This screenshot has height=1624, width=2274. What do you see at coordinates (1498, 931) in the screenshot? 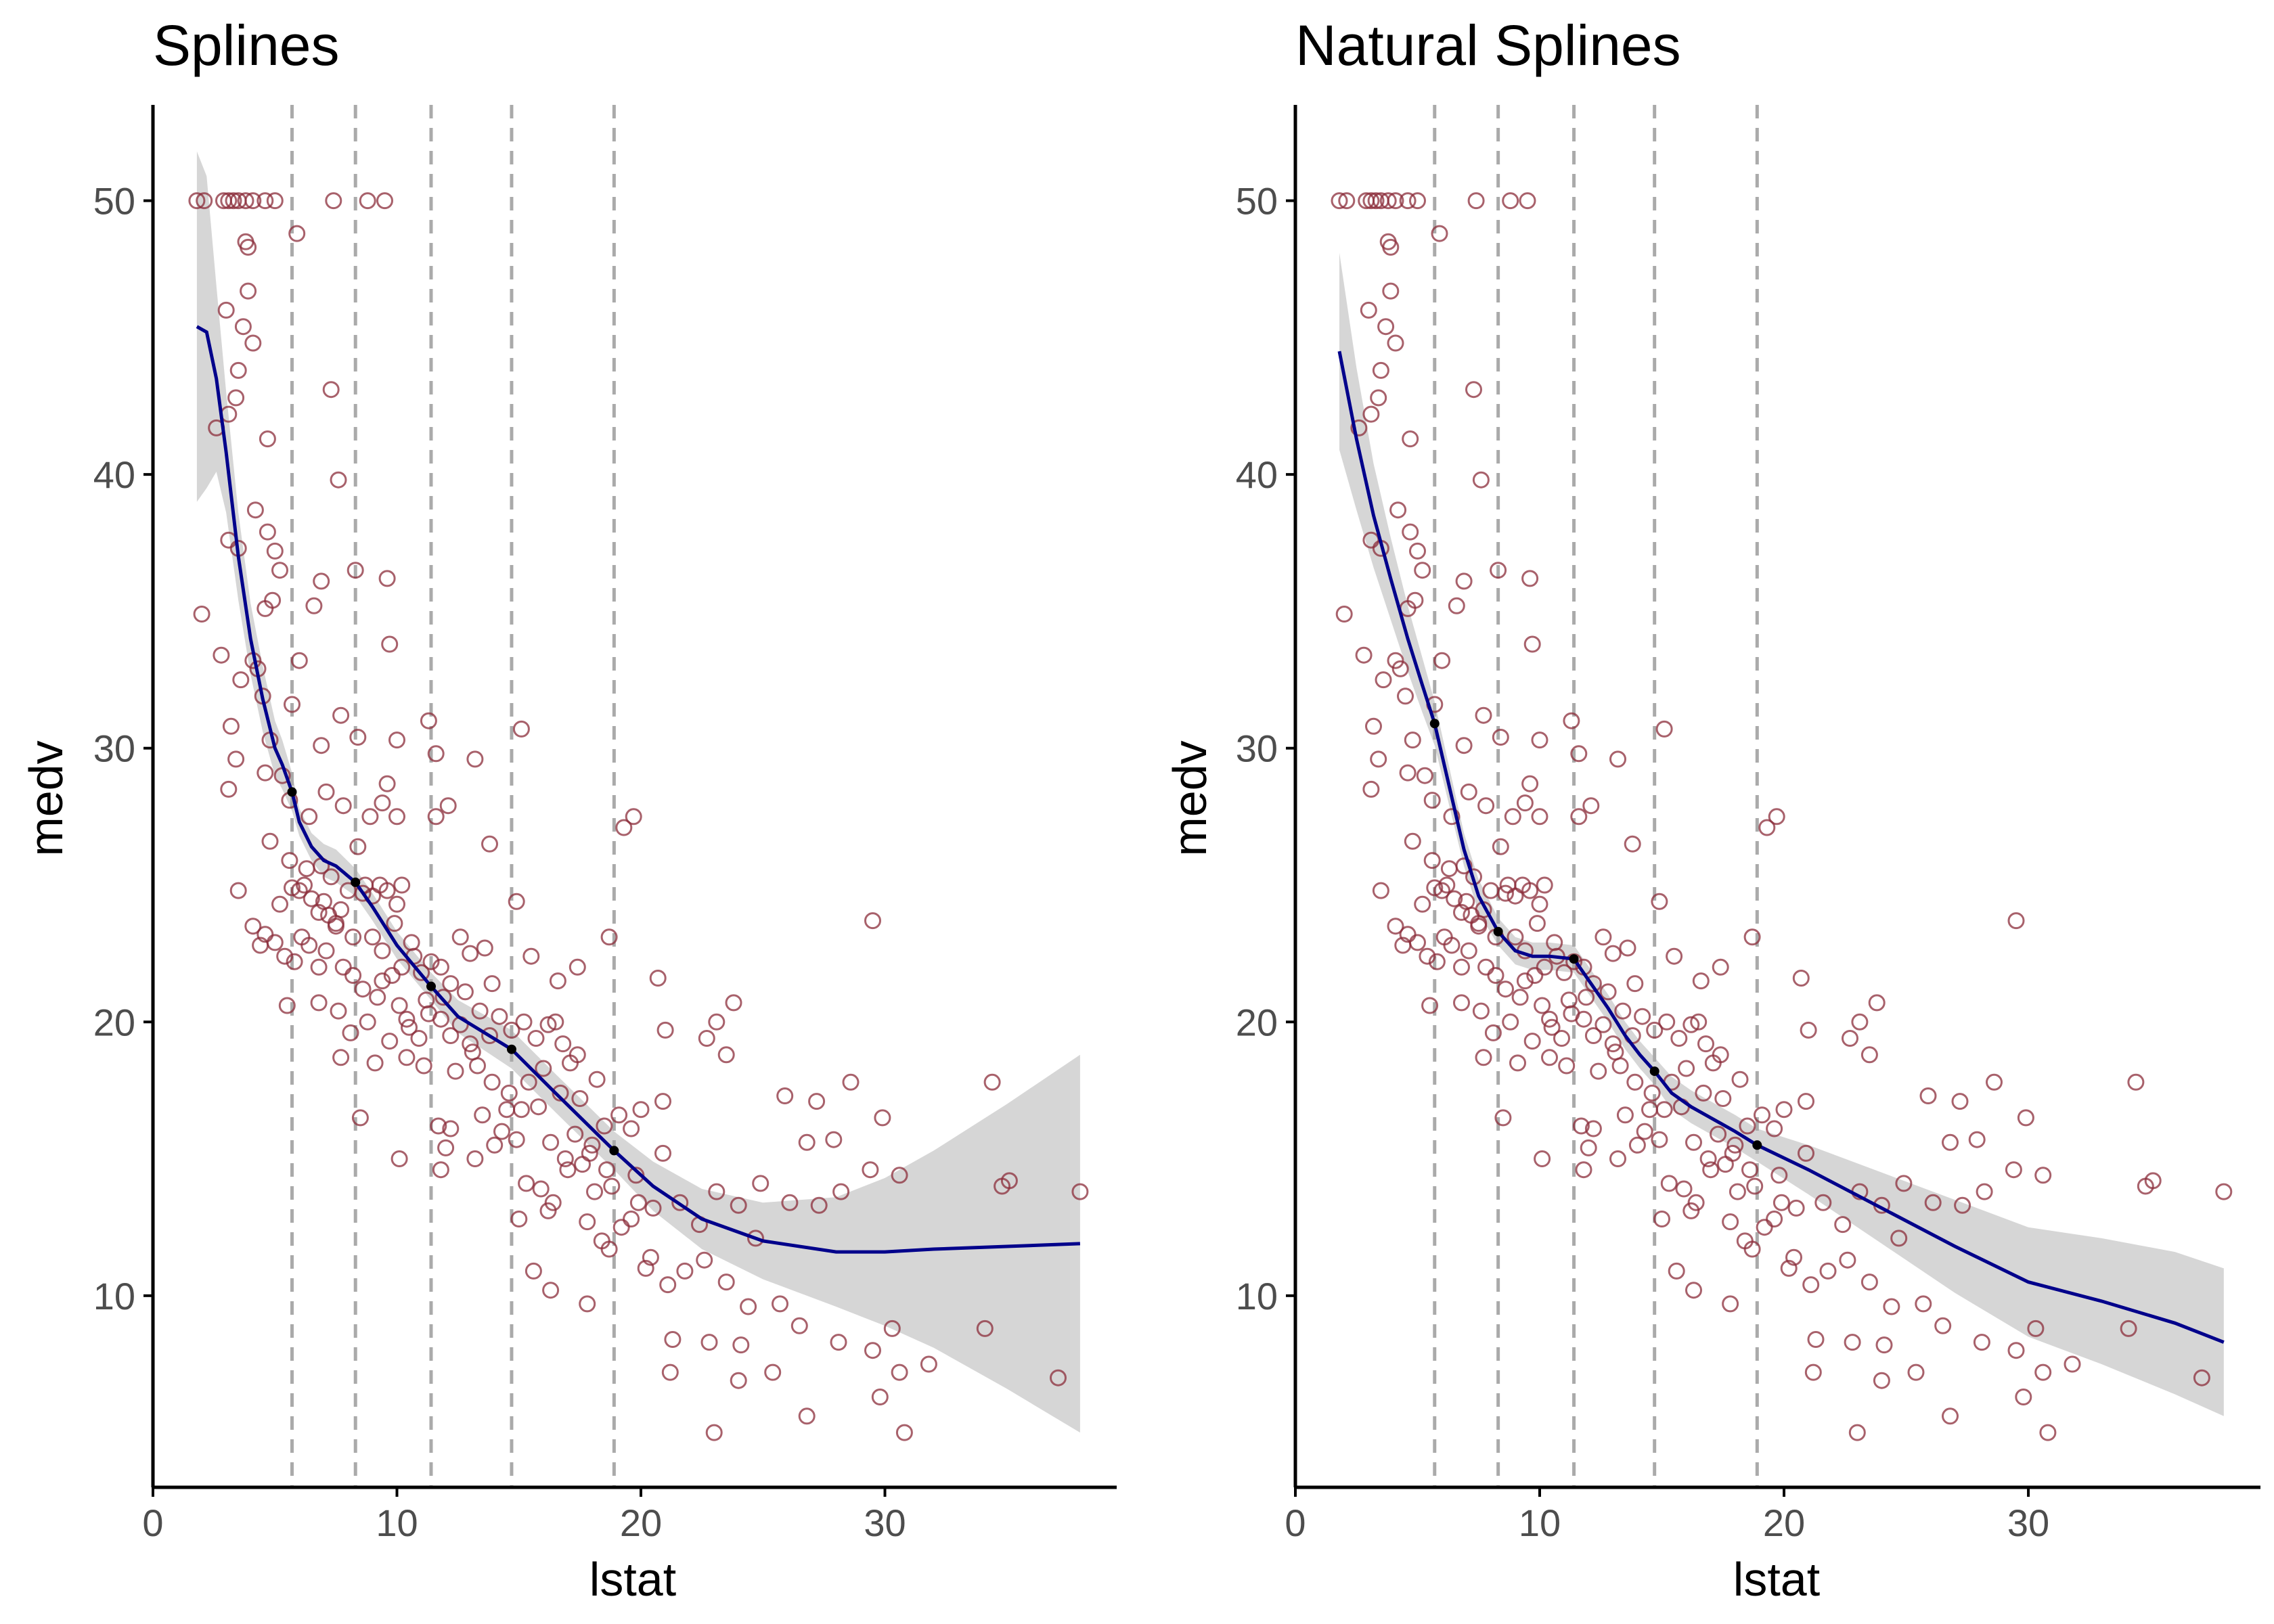
I see `knot-marker` at bounding box center [1498, 931].